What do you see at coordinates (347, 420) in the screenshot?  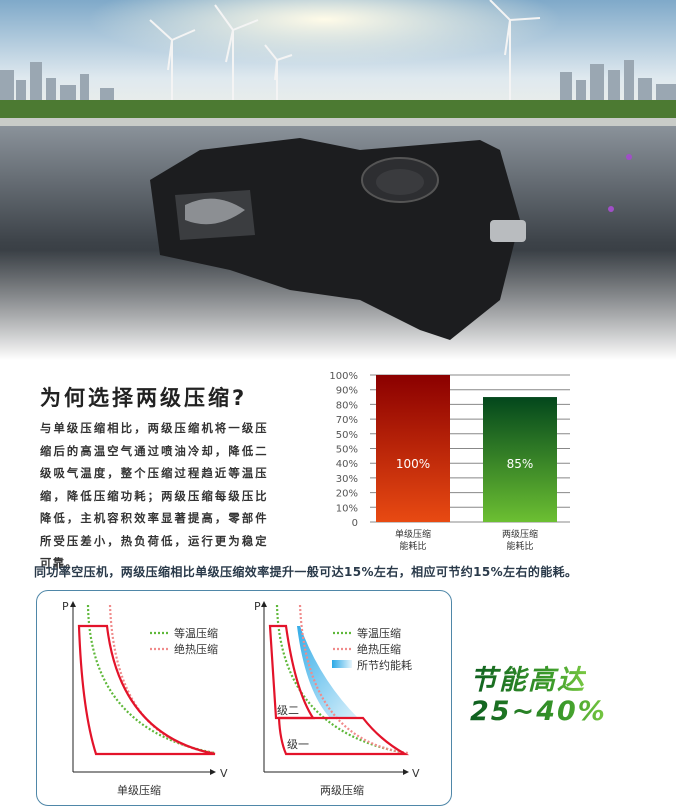 I see `y-tick-label: 70%` at bounding box center [347, 420].